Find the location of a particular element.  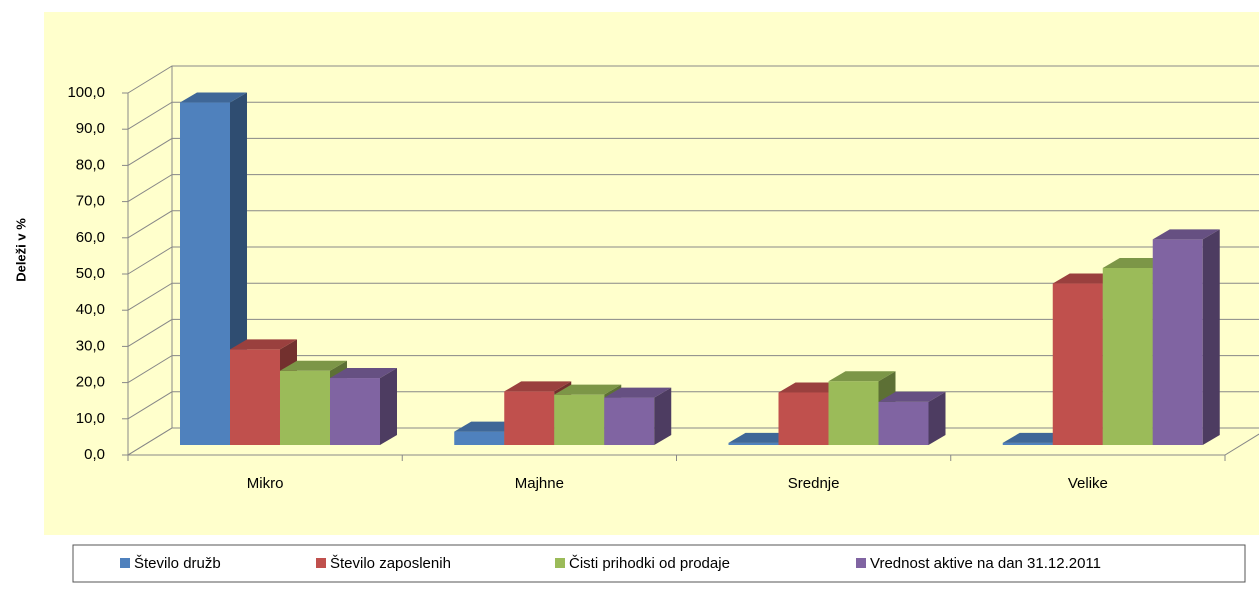

y-tick-label: 0,0 is located at coordinates (94, 454).